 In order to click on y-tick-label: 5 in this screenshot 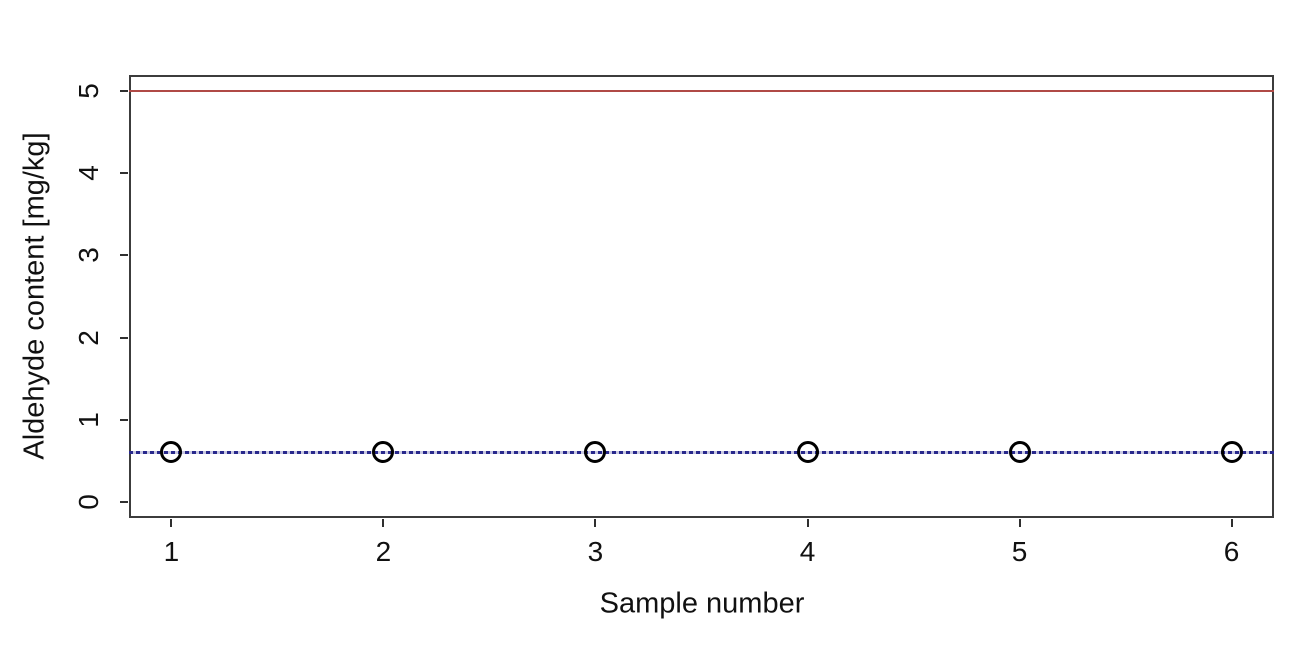, I will do `click(88, 91)`.